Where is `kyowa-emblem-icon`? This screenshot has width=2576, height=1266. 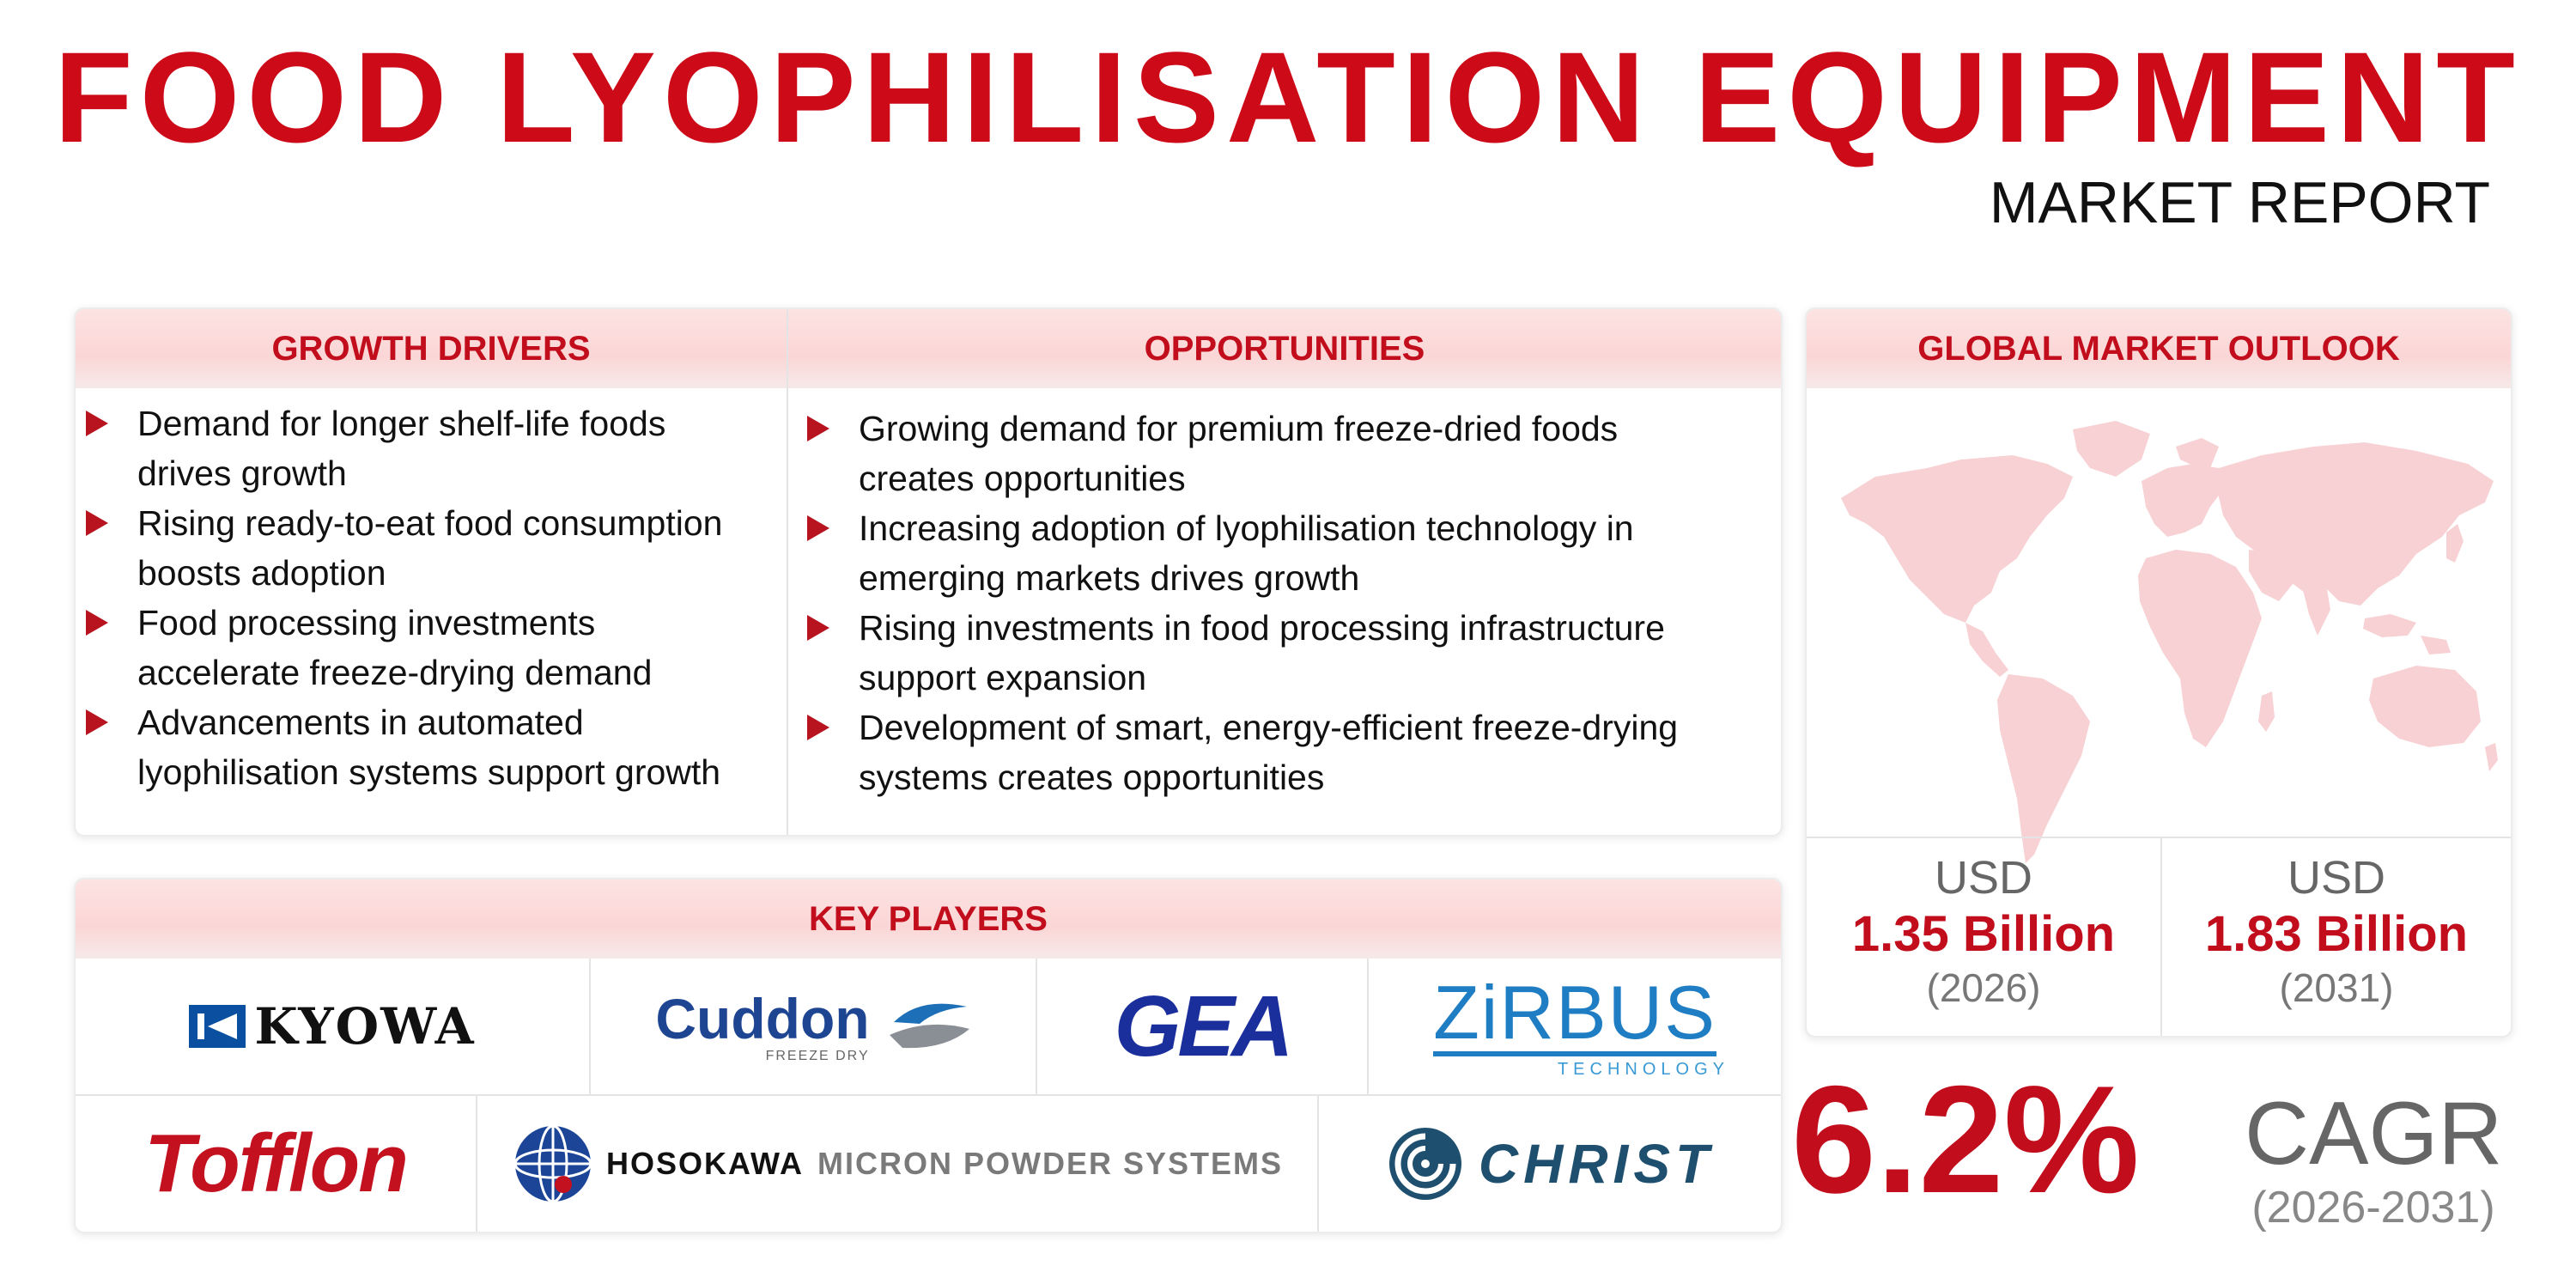 kyowa-emblem-icon is located at coordinates (218, 1026).